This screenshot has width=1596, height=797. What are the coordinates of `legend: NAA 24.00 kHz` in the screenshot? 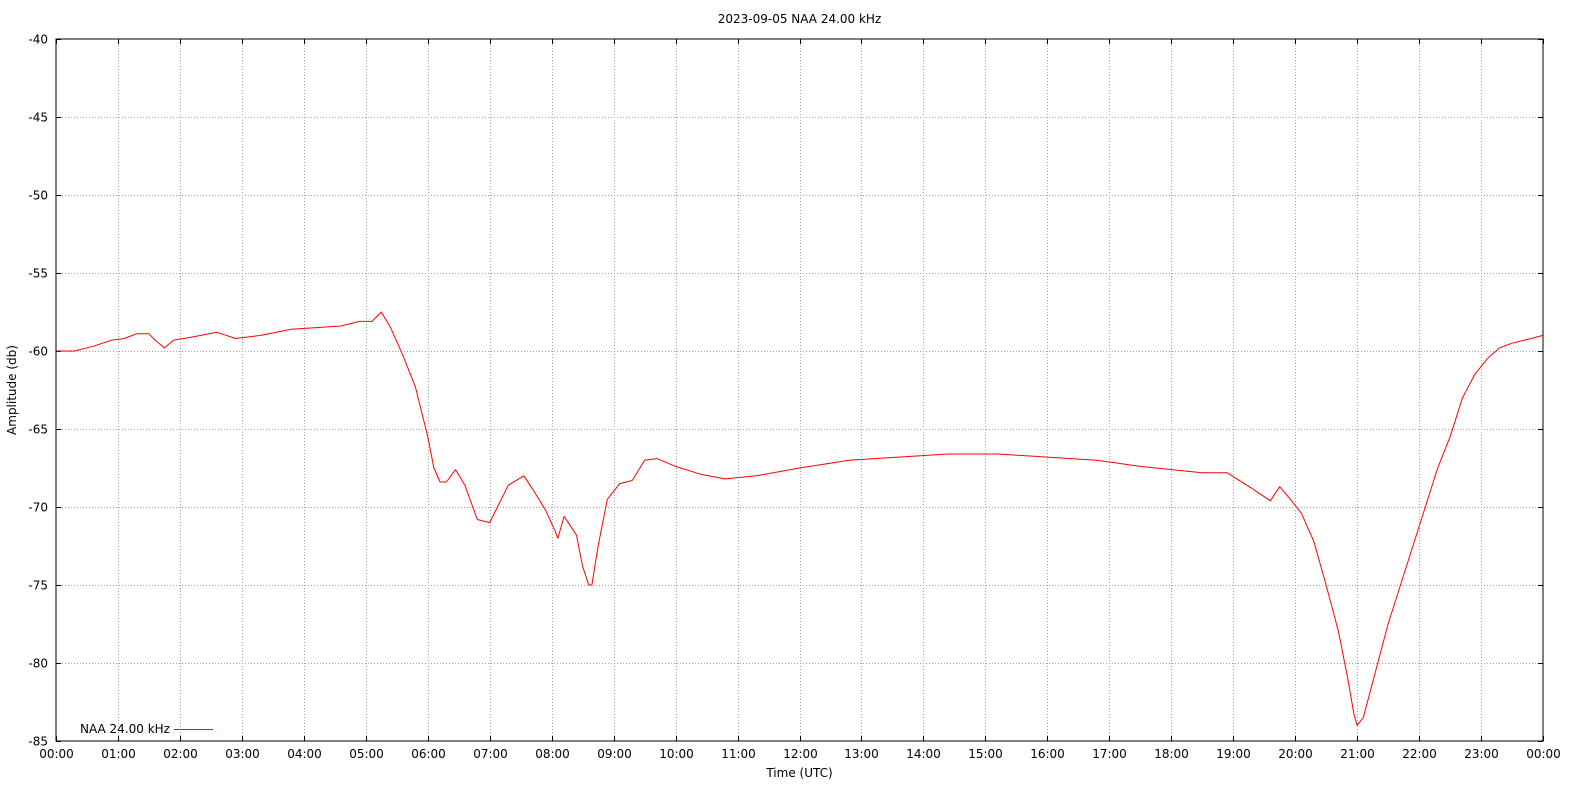 It's located at (146, 729).